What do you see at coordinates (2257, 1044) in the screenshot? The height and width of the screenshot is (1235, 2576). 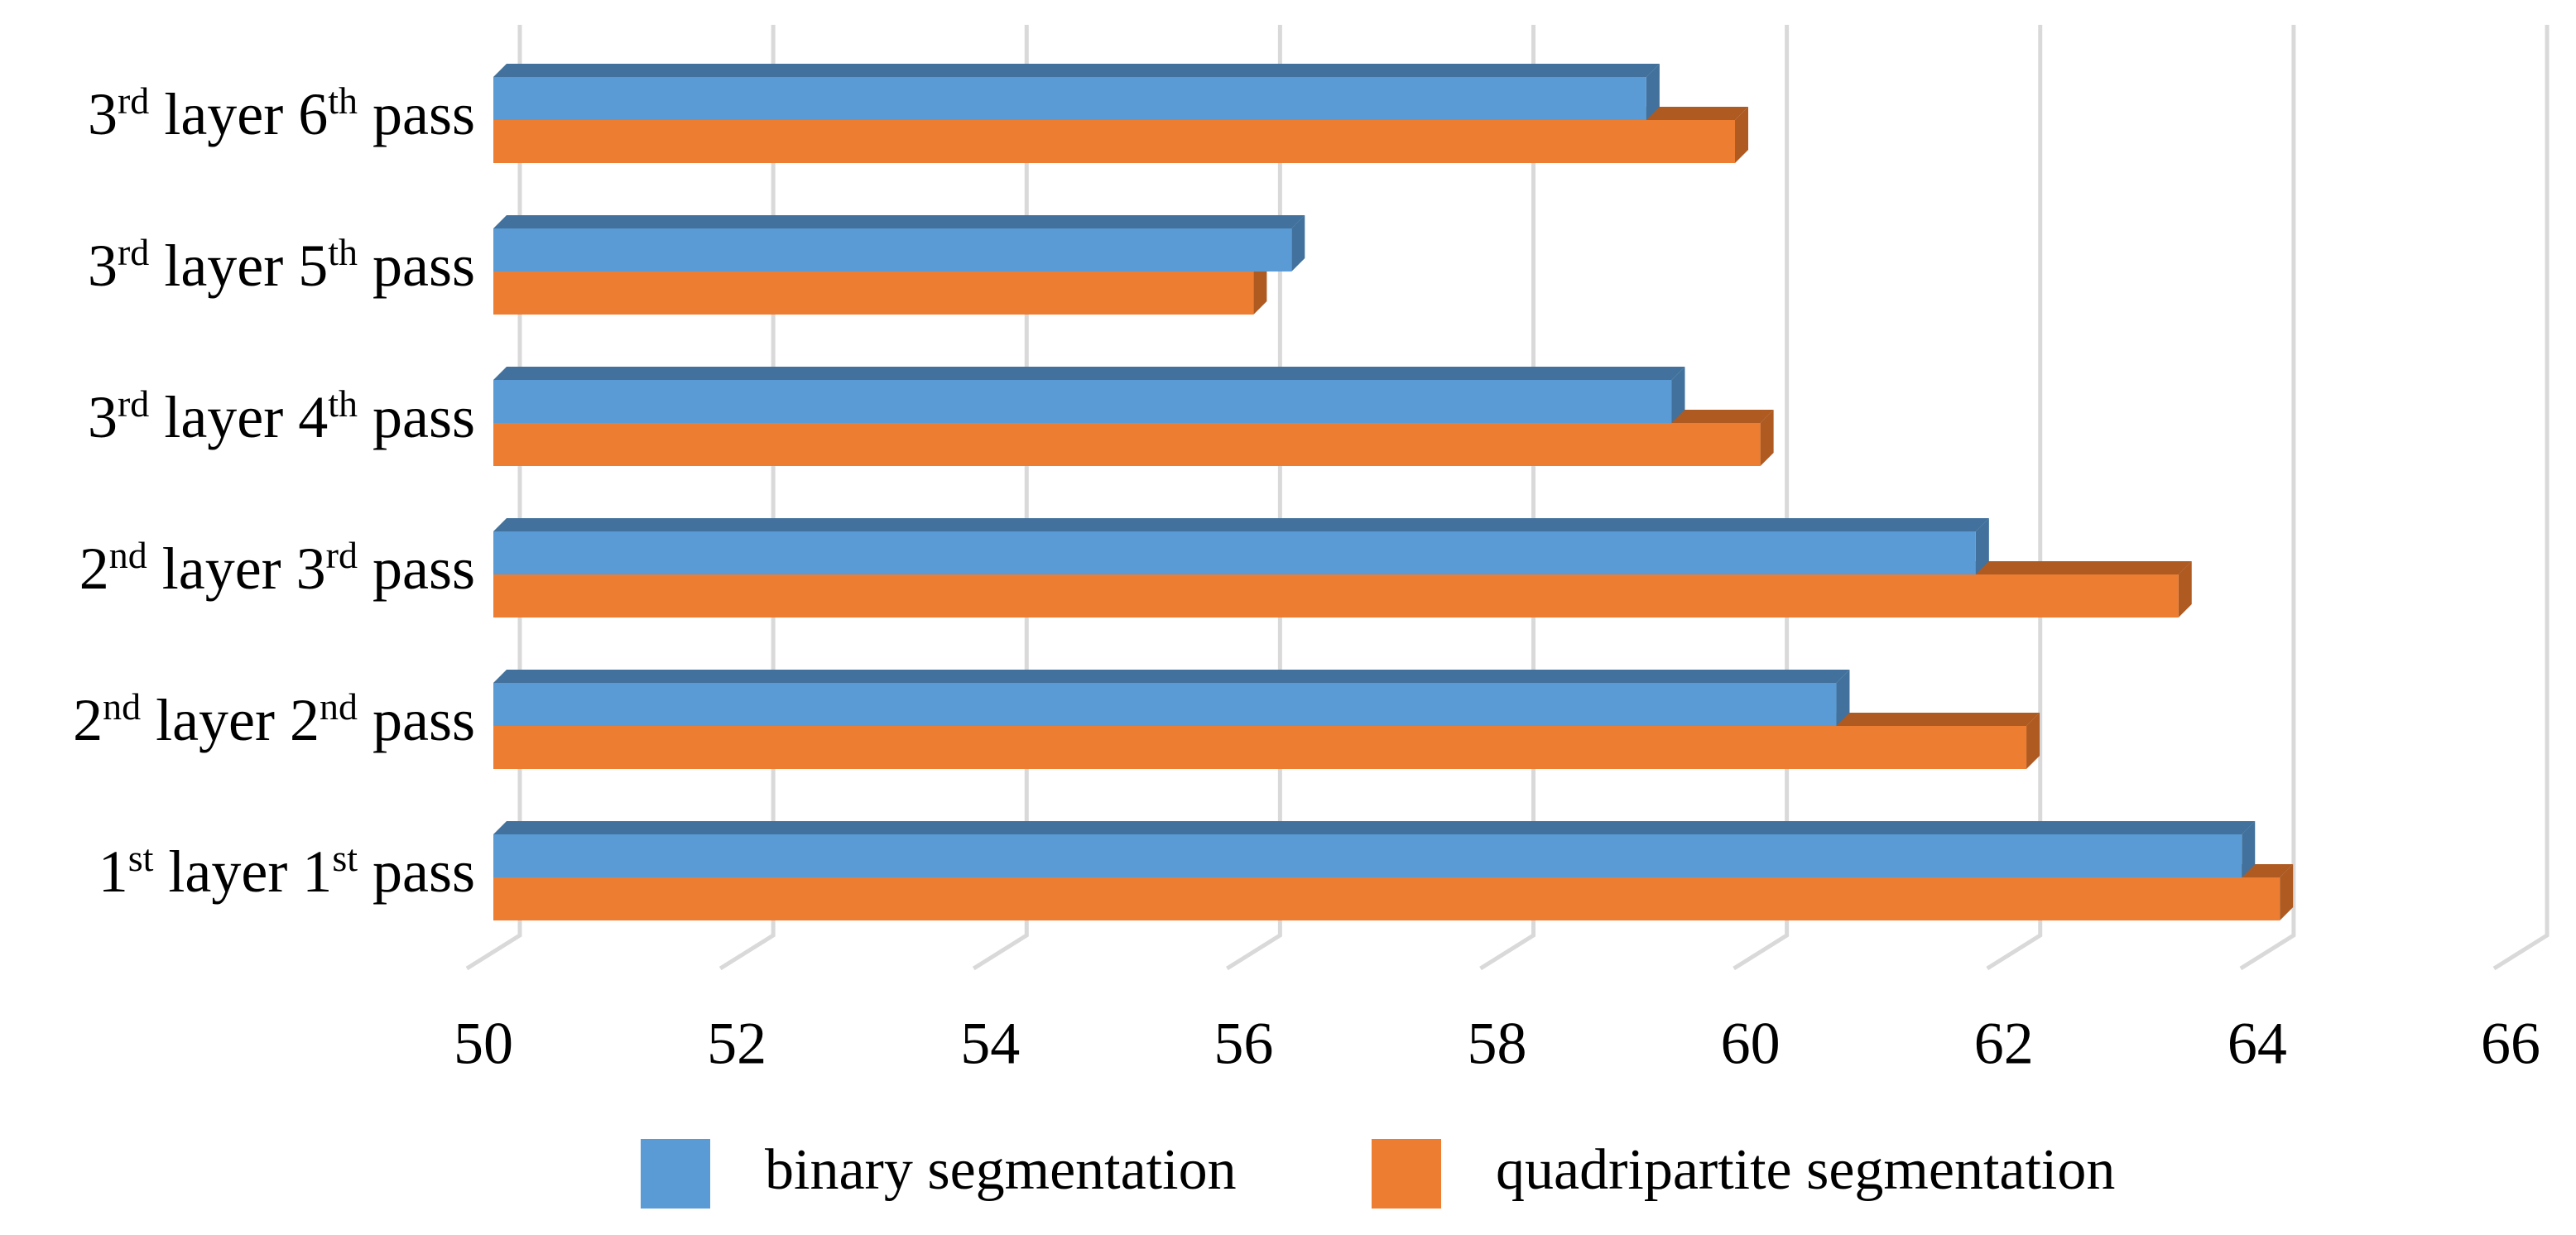 I see `x-tick-label: 64` at bounding box center [2257, 1044].